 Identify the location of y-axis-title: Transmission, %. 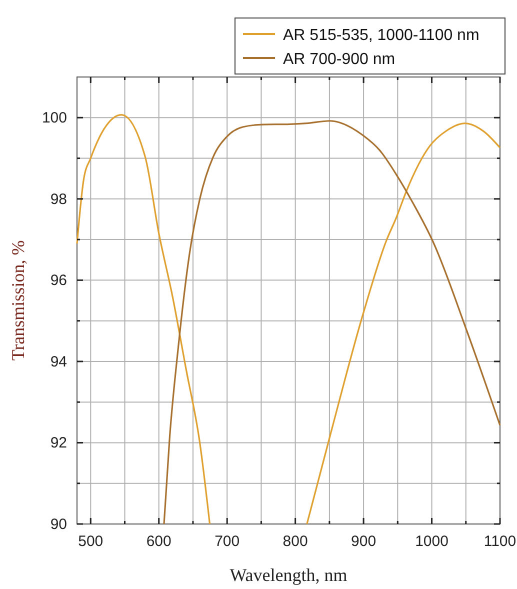
(18, 300).